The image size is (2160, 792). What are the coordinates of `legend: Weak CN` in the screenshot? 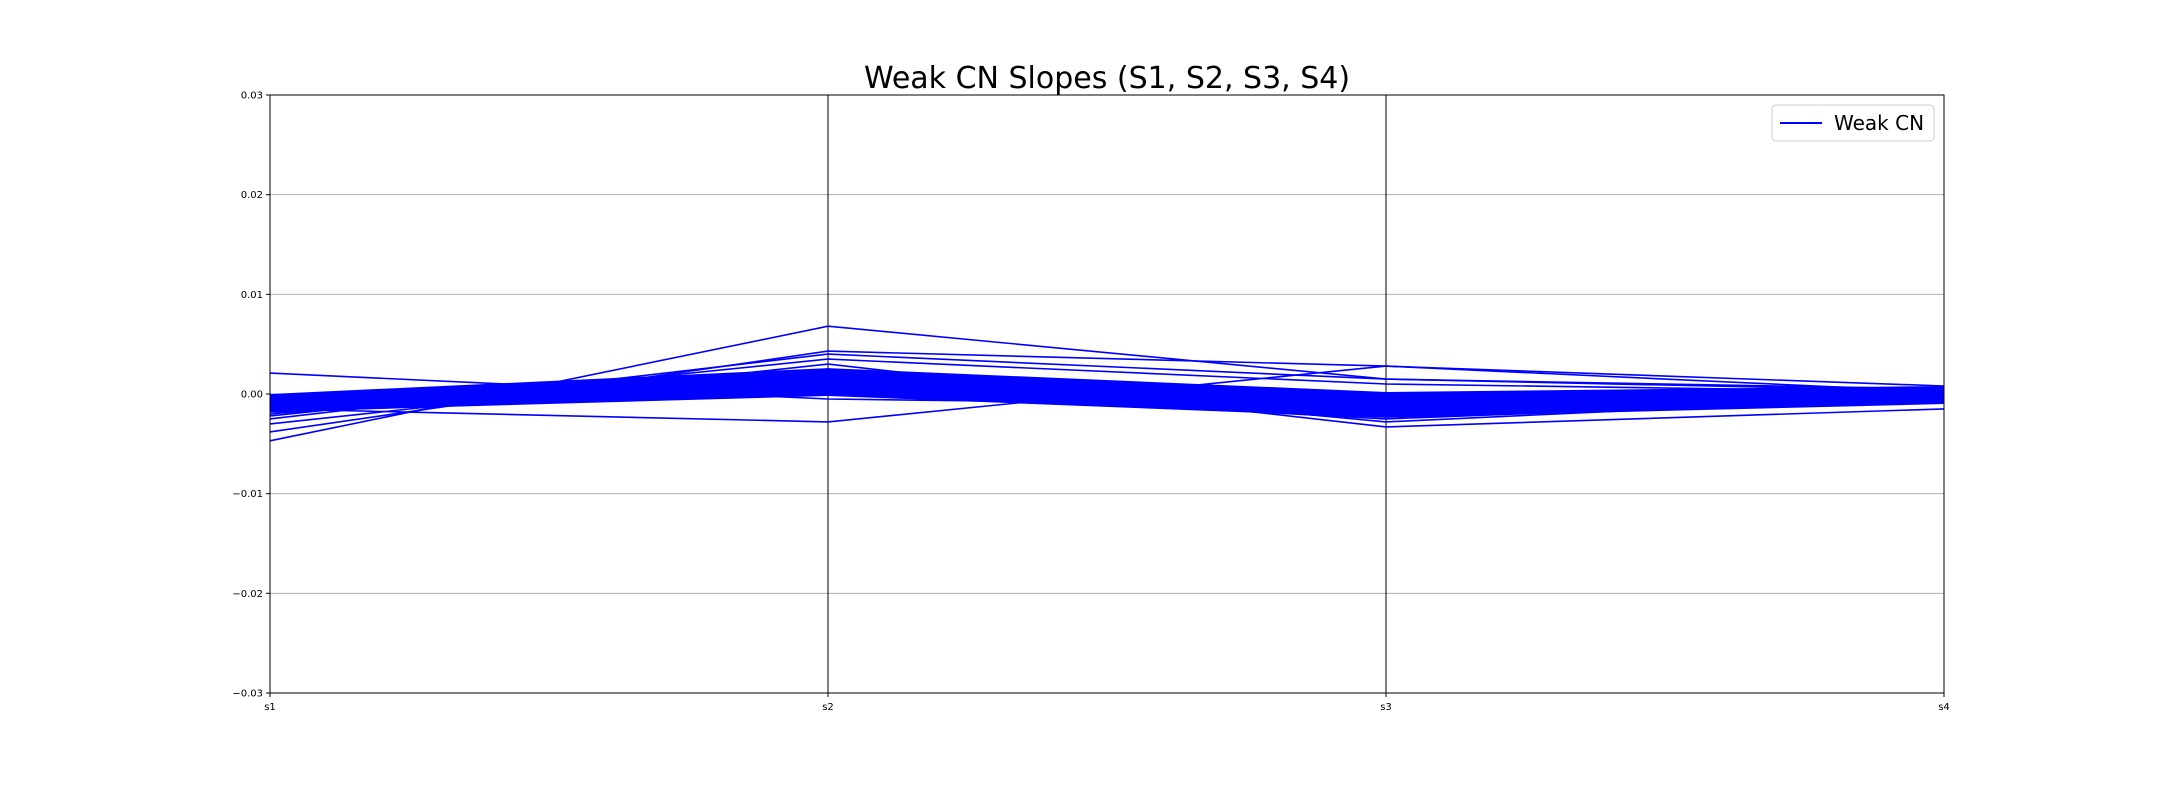 It's located at (1853, 123).